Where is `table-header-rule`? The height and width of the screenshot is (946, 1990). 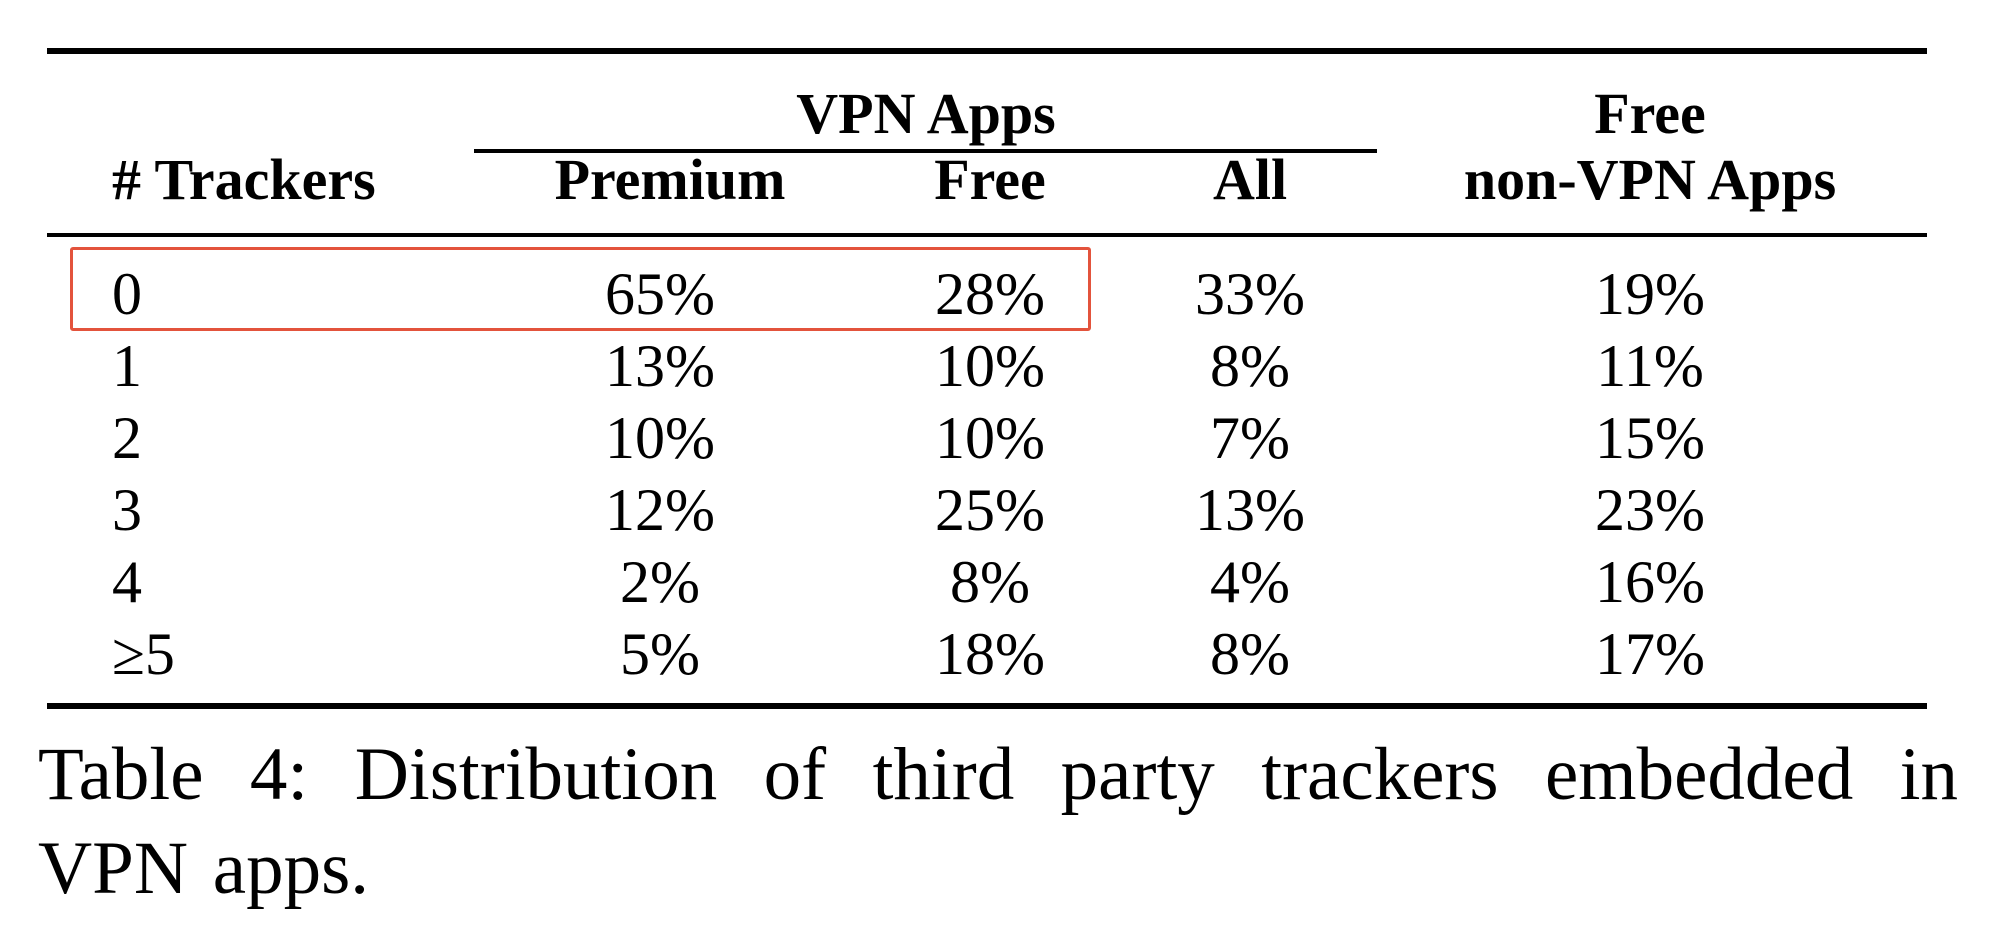
table-header-rule is located at coordinates (987, 235).